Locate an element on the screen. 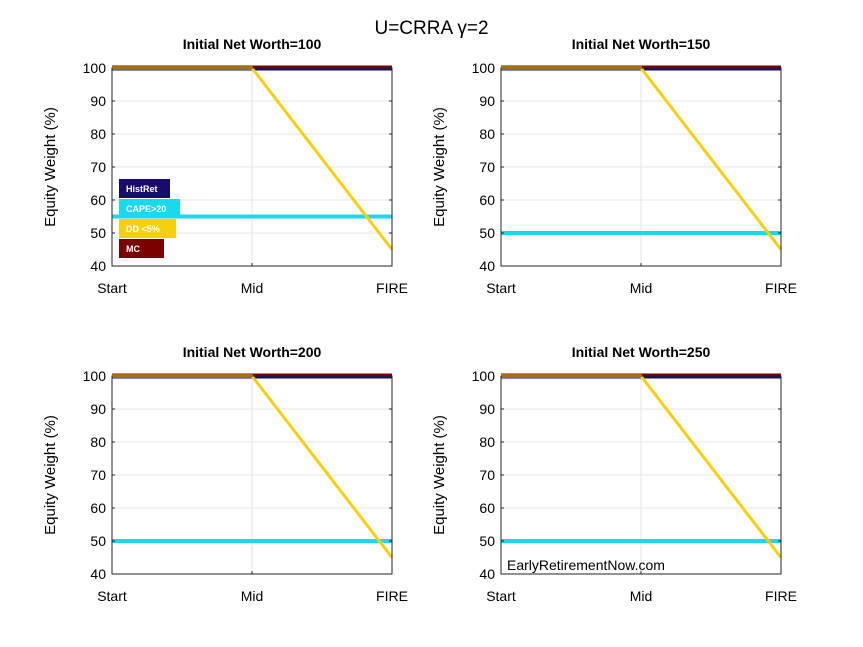 This screenshot has height=647, width=863. legend-label: MC is located at coordinates (133, 249).